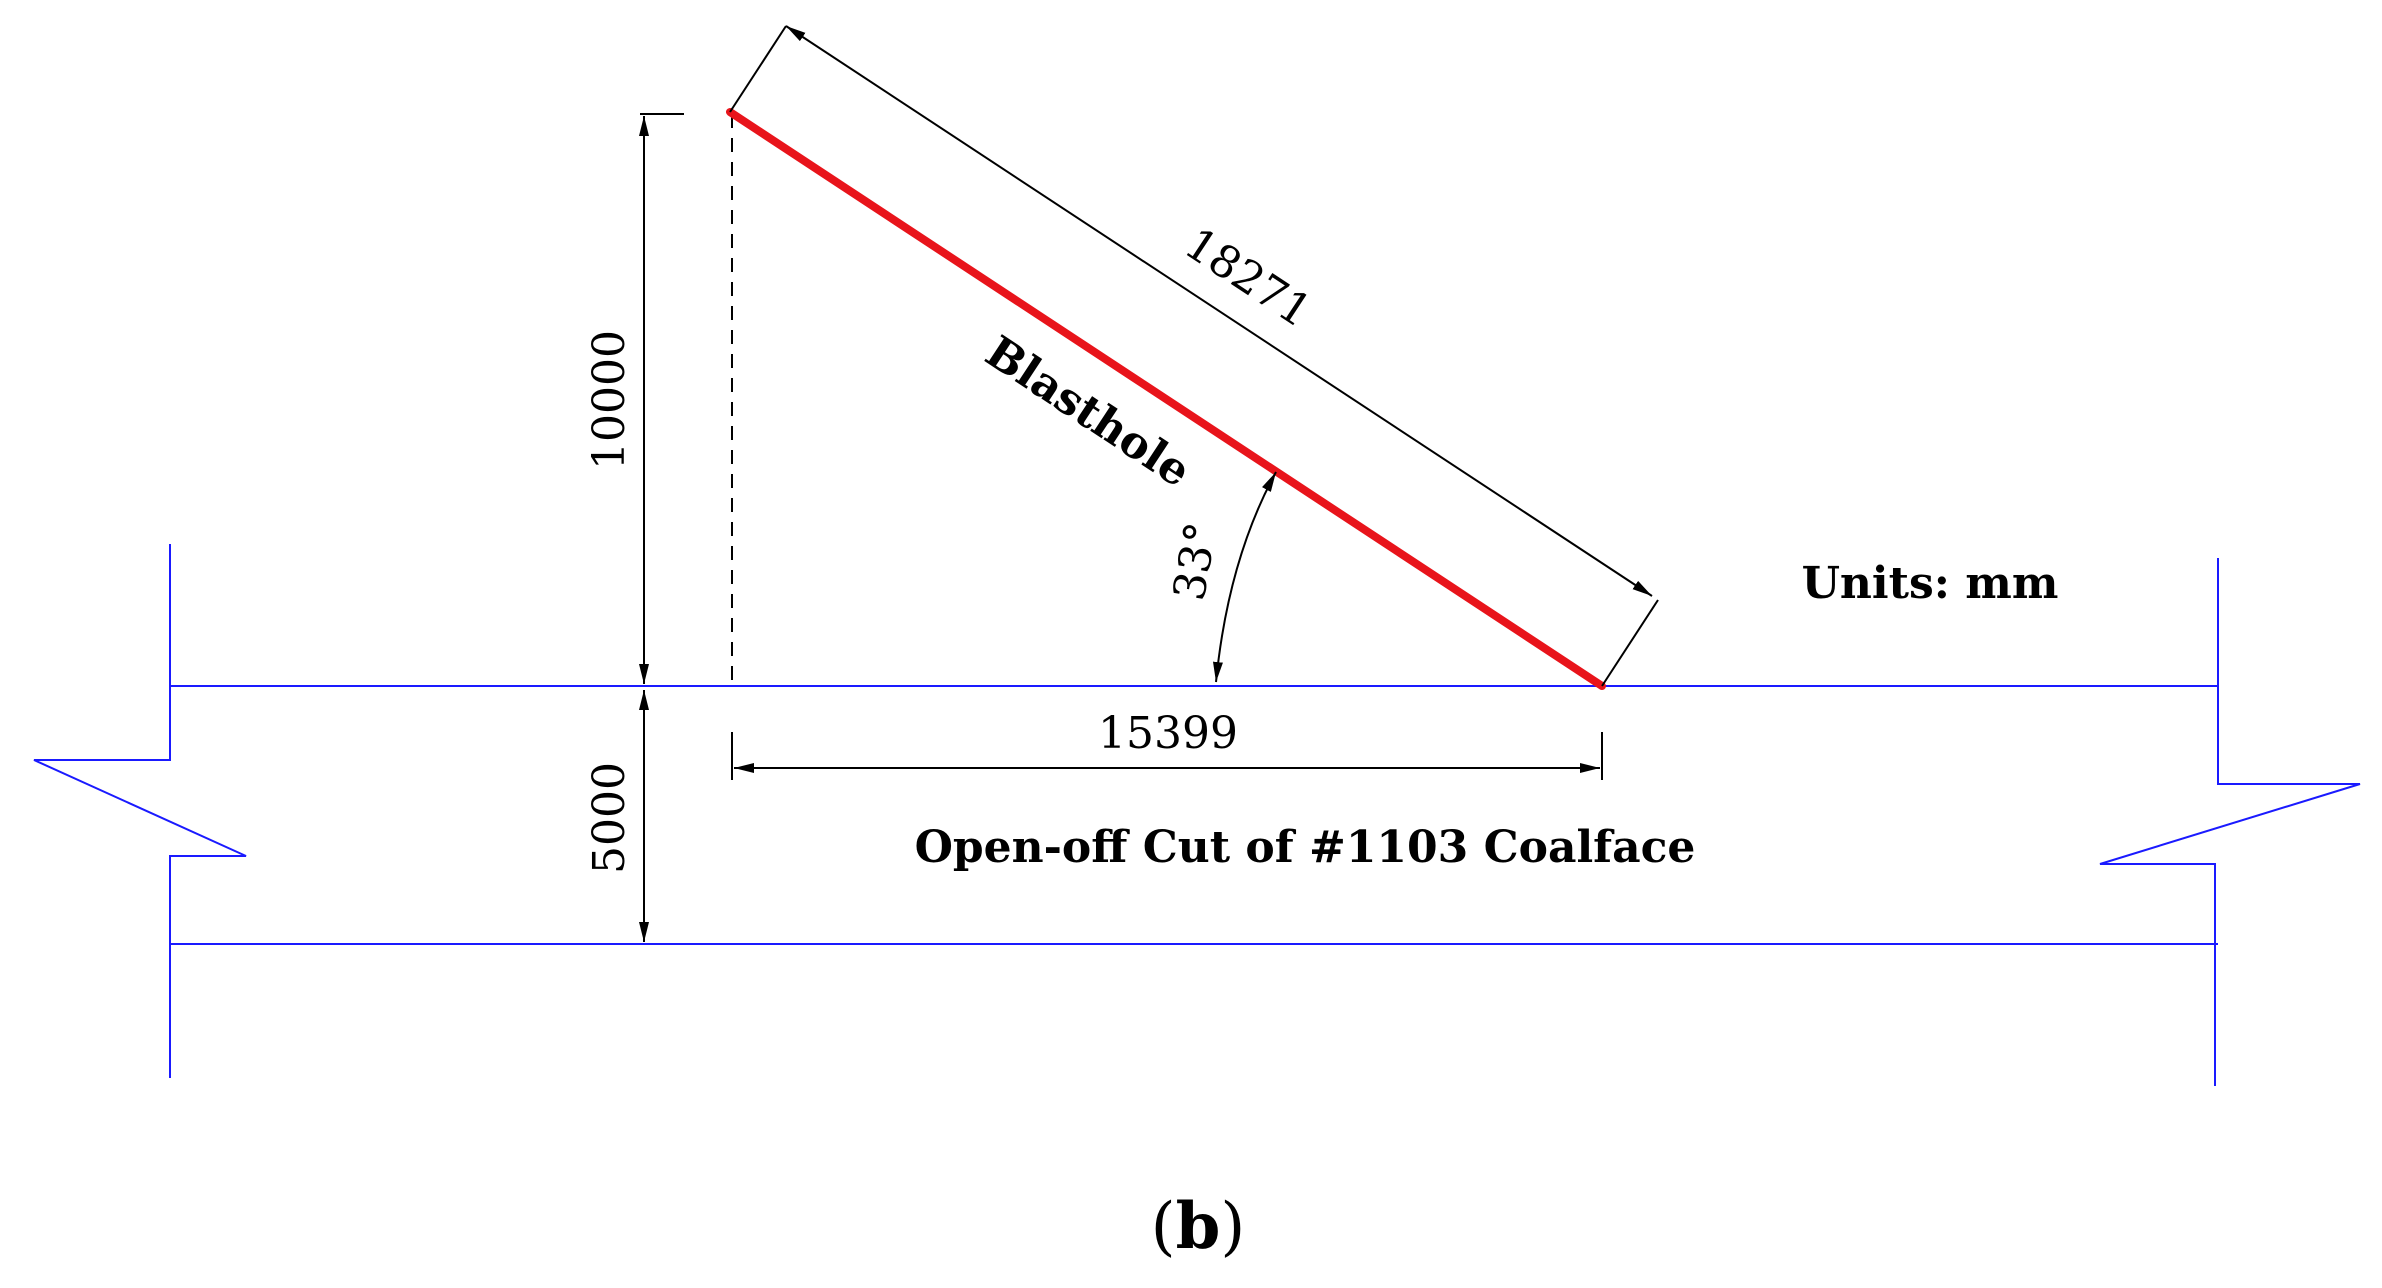  Describe the element at coordinates (140, 811) in the screenshot. I see `left-break-line` at that location.